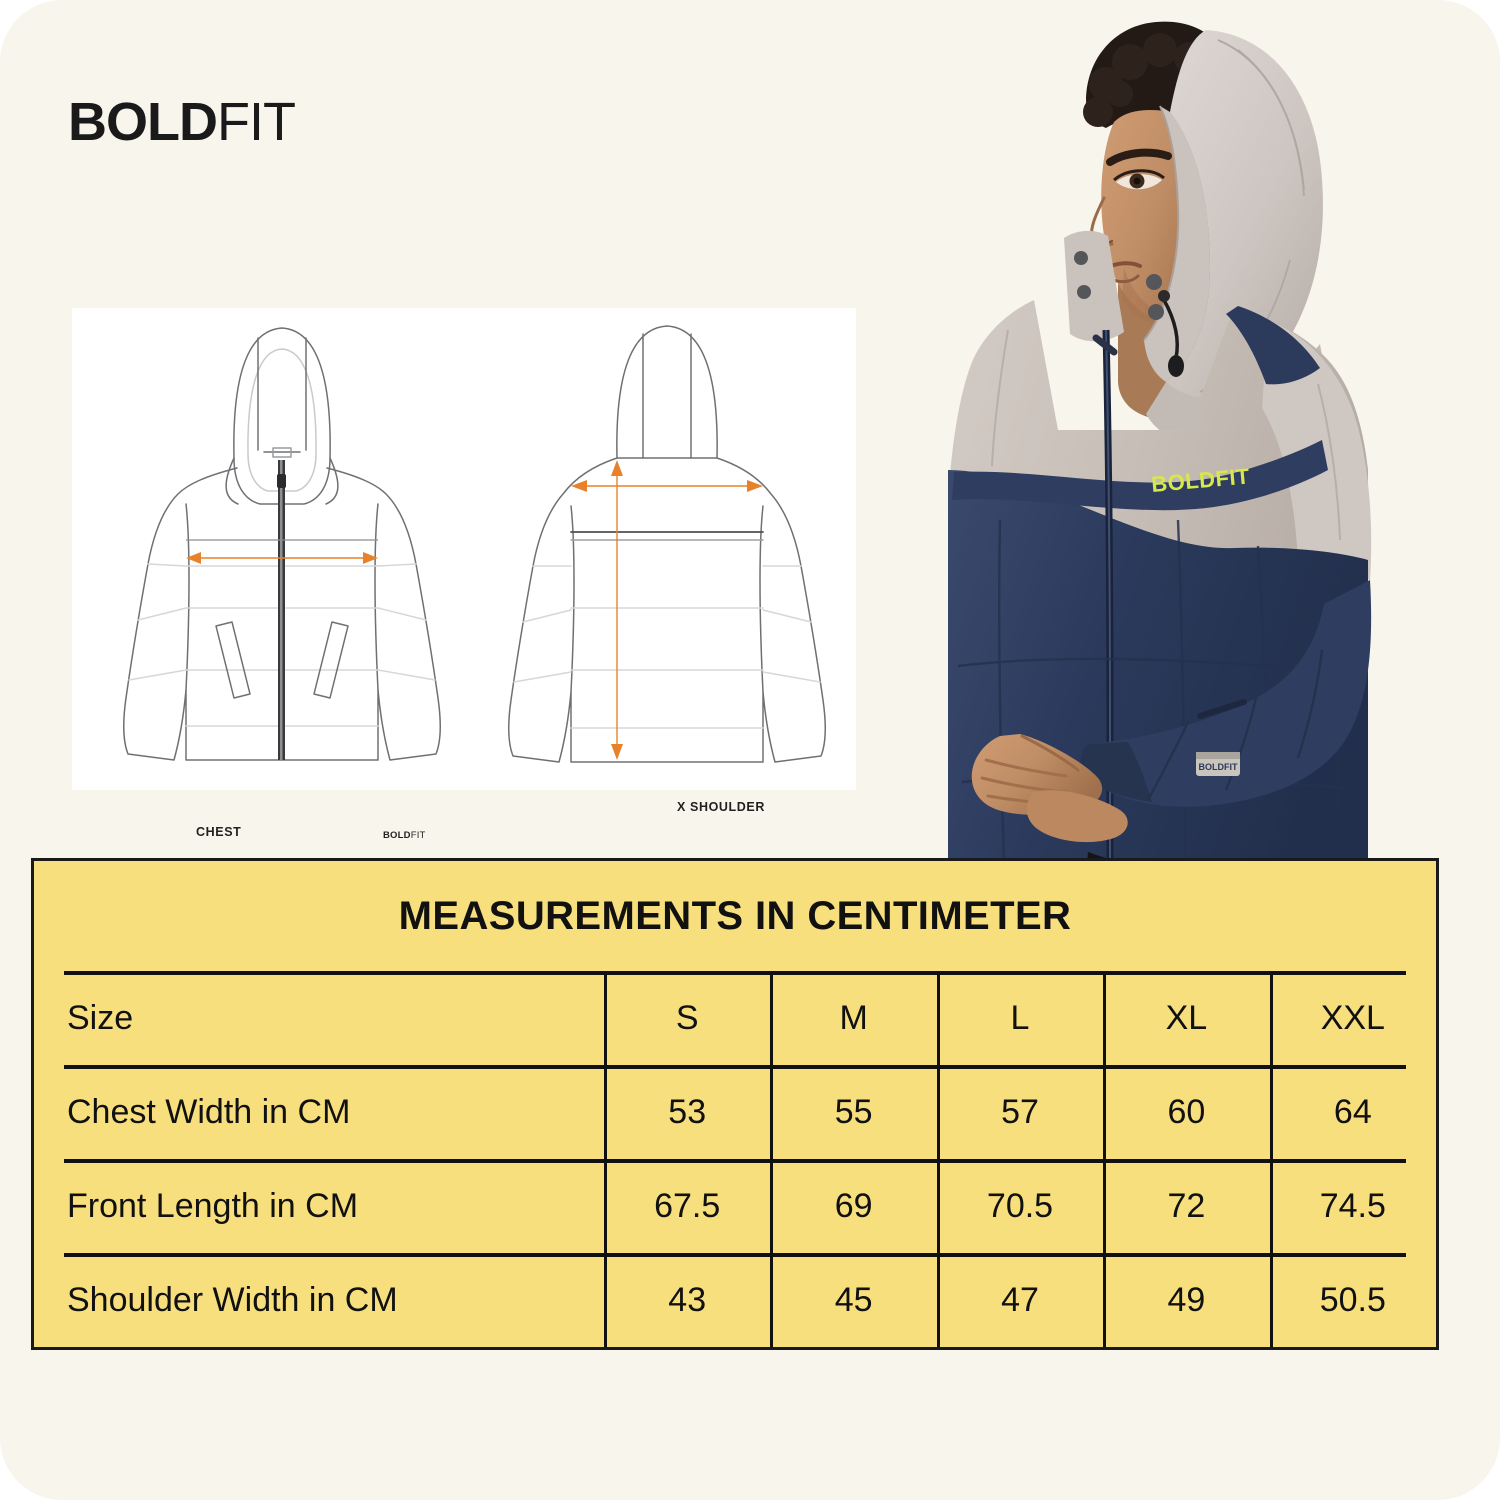 This screenshot has width=1500, height=1500. Describe the element at coordinates (735, 915) in the screenshot. I see `table-title: MEASUREMENTS IN CENTIMETER` at that location.